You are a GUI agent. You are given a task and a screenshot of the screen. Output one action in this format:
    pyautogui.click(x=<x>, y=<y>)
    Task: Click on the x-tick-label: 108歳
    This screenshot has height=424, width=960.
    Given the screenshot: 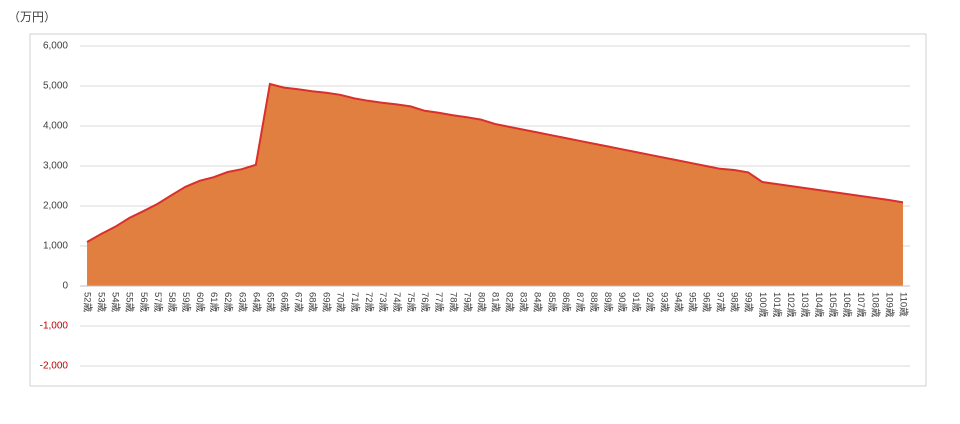 What is the action you would take?
    pyautogui.click(x=875, y=305)
    